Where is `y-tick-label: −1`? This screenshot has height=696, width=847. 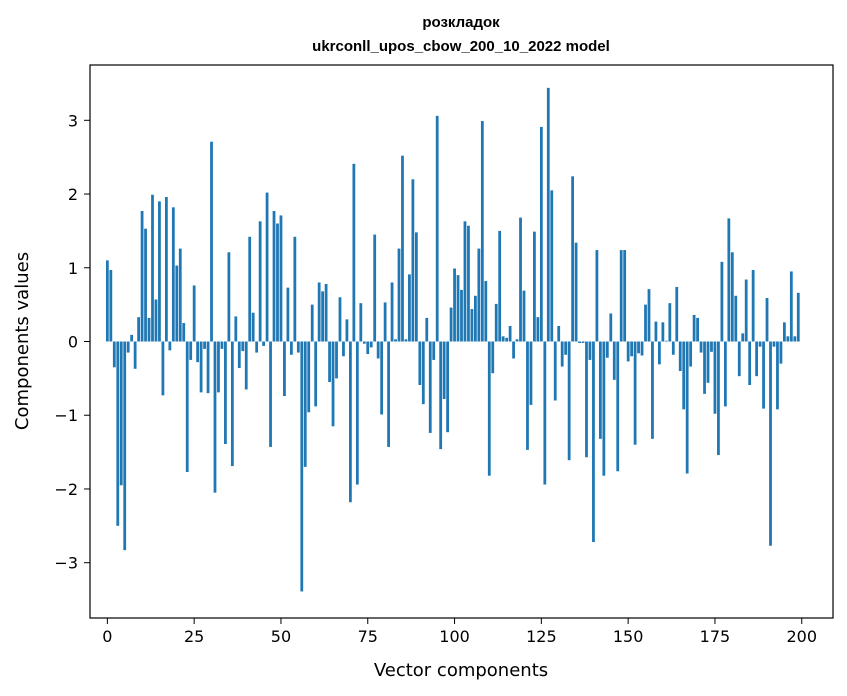 y-tick-label: −1 is located at coordinates (66, 415).